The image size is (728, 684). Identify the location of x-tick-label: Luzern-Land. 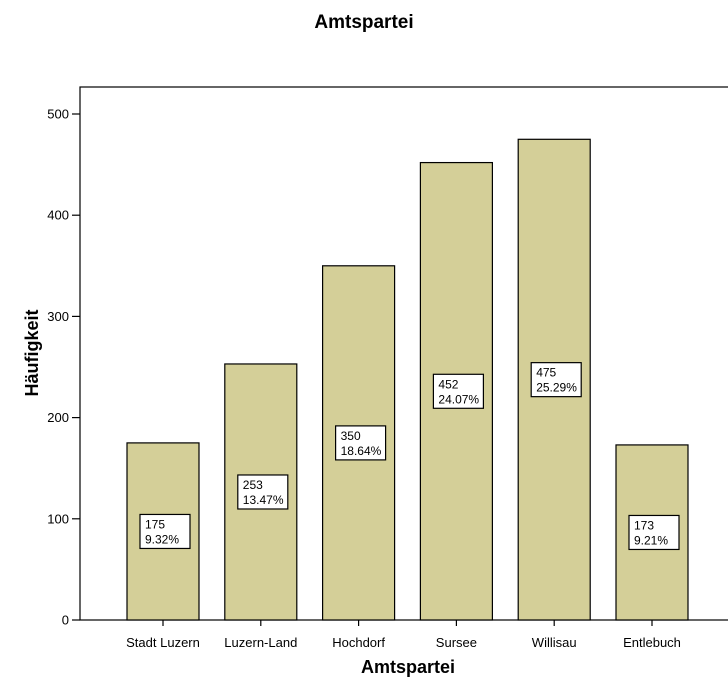
(260, 642).